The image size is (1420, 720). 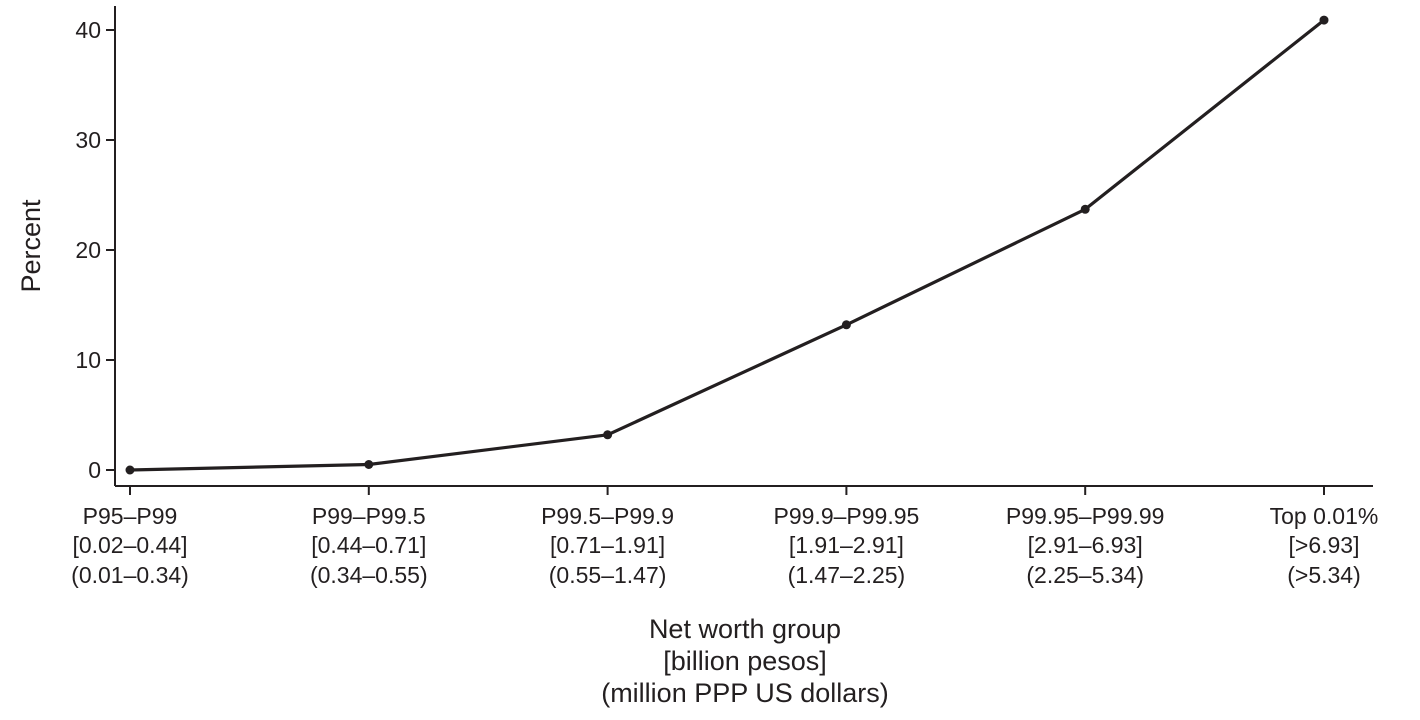 What do you see at coordinates (130, 516) in the screenshot?
I see `x-tick-label: P95–P99` at bounding box center [130, 516].